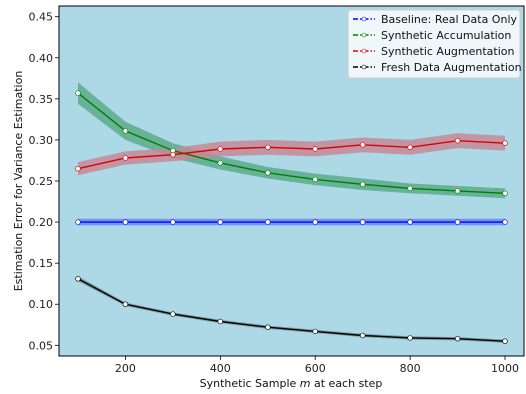 The height and width of the screenshot is (394, 526). I want to click on legend-entry: Synthetic Augmentation, so click(448, 51).